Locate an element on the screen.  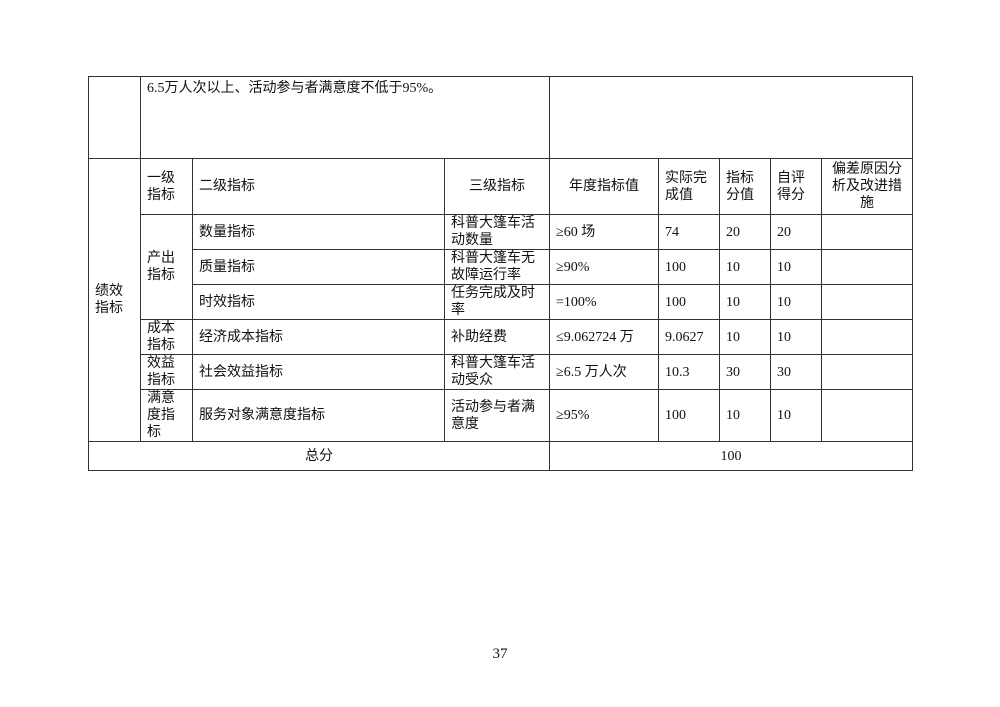
total-row: 总分 100 is located at coordinates (500, 456).